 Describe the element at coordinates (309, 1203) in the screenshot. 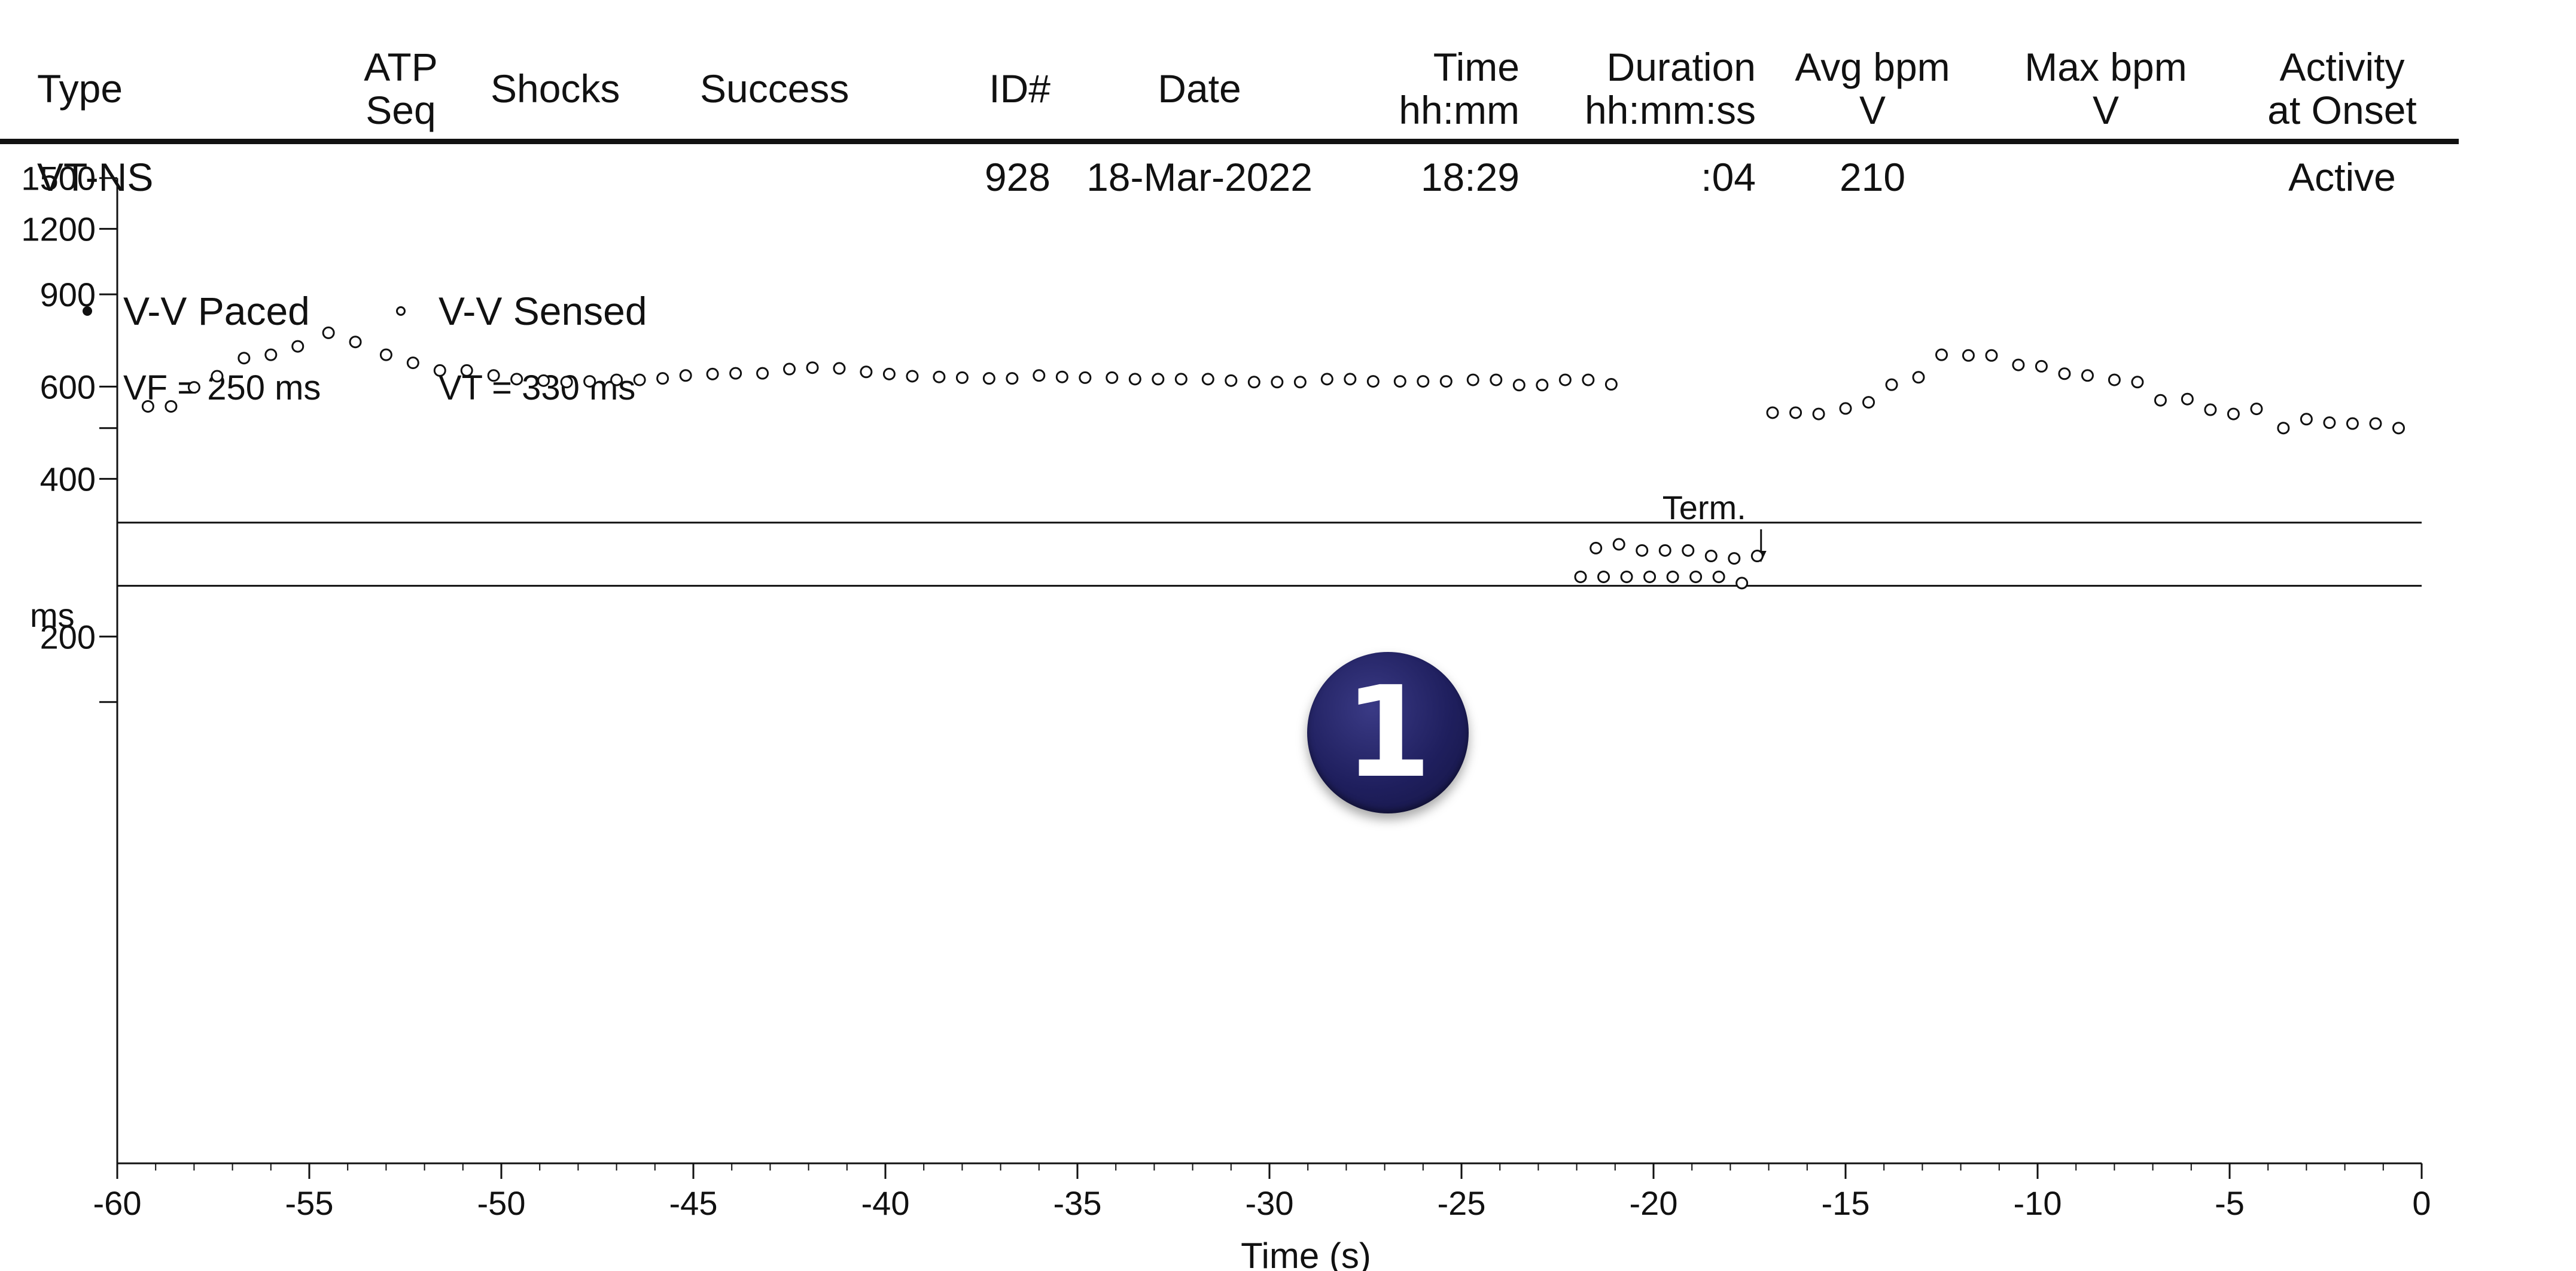

I see `x-tick-label: -55` at that location.